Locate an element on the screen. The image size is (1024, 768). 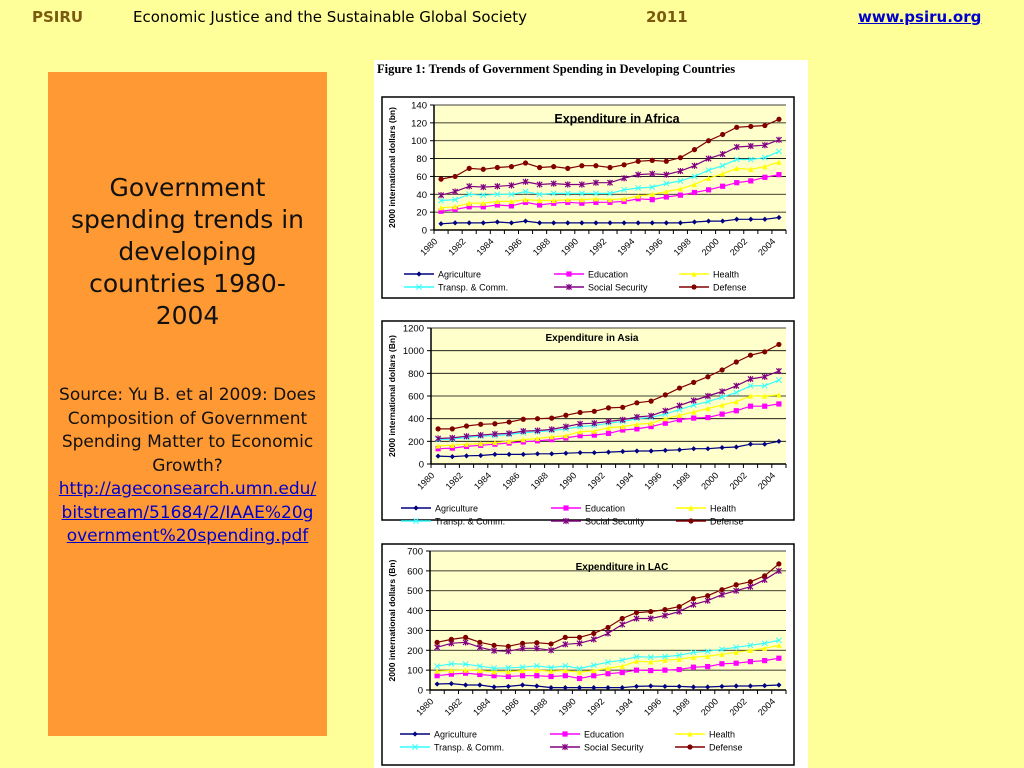
website-link: www.psiru.org is located at coordinates (920, 17).